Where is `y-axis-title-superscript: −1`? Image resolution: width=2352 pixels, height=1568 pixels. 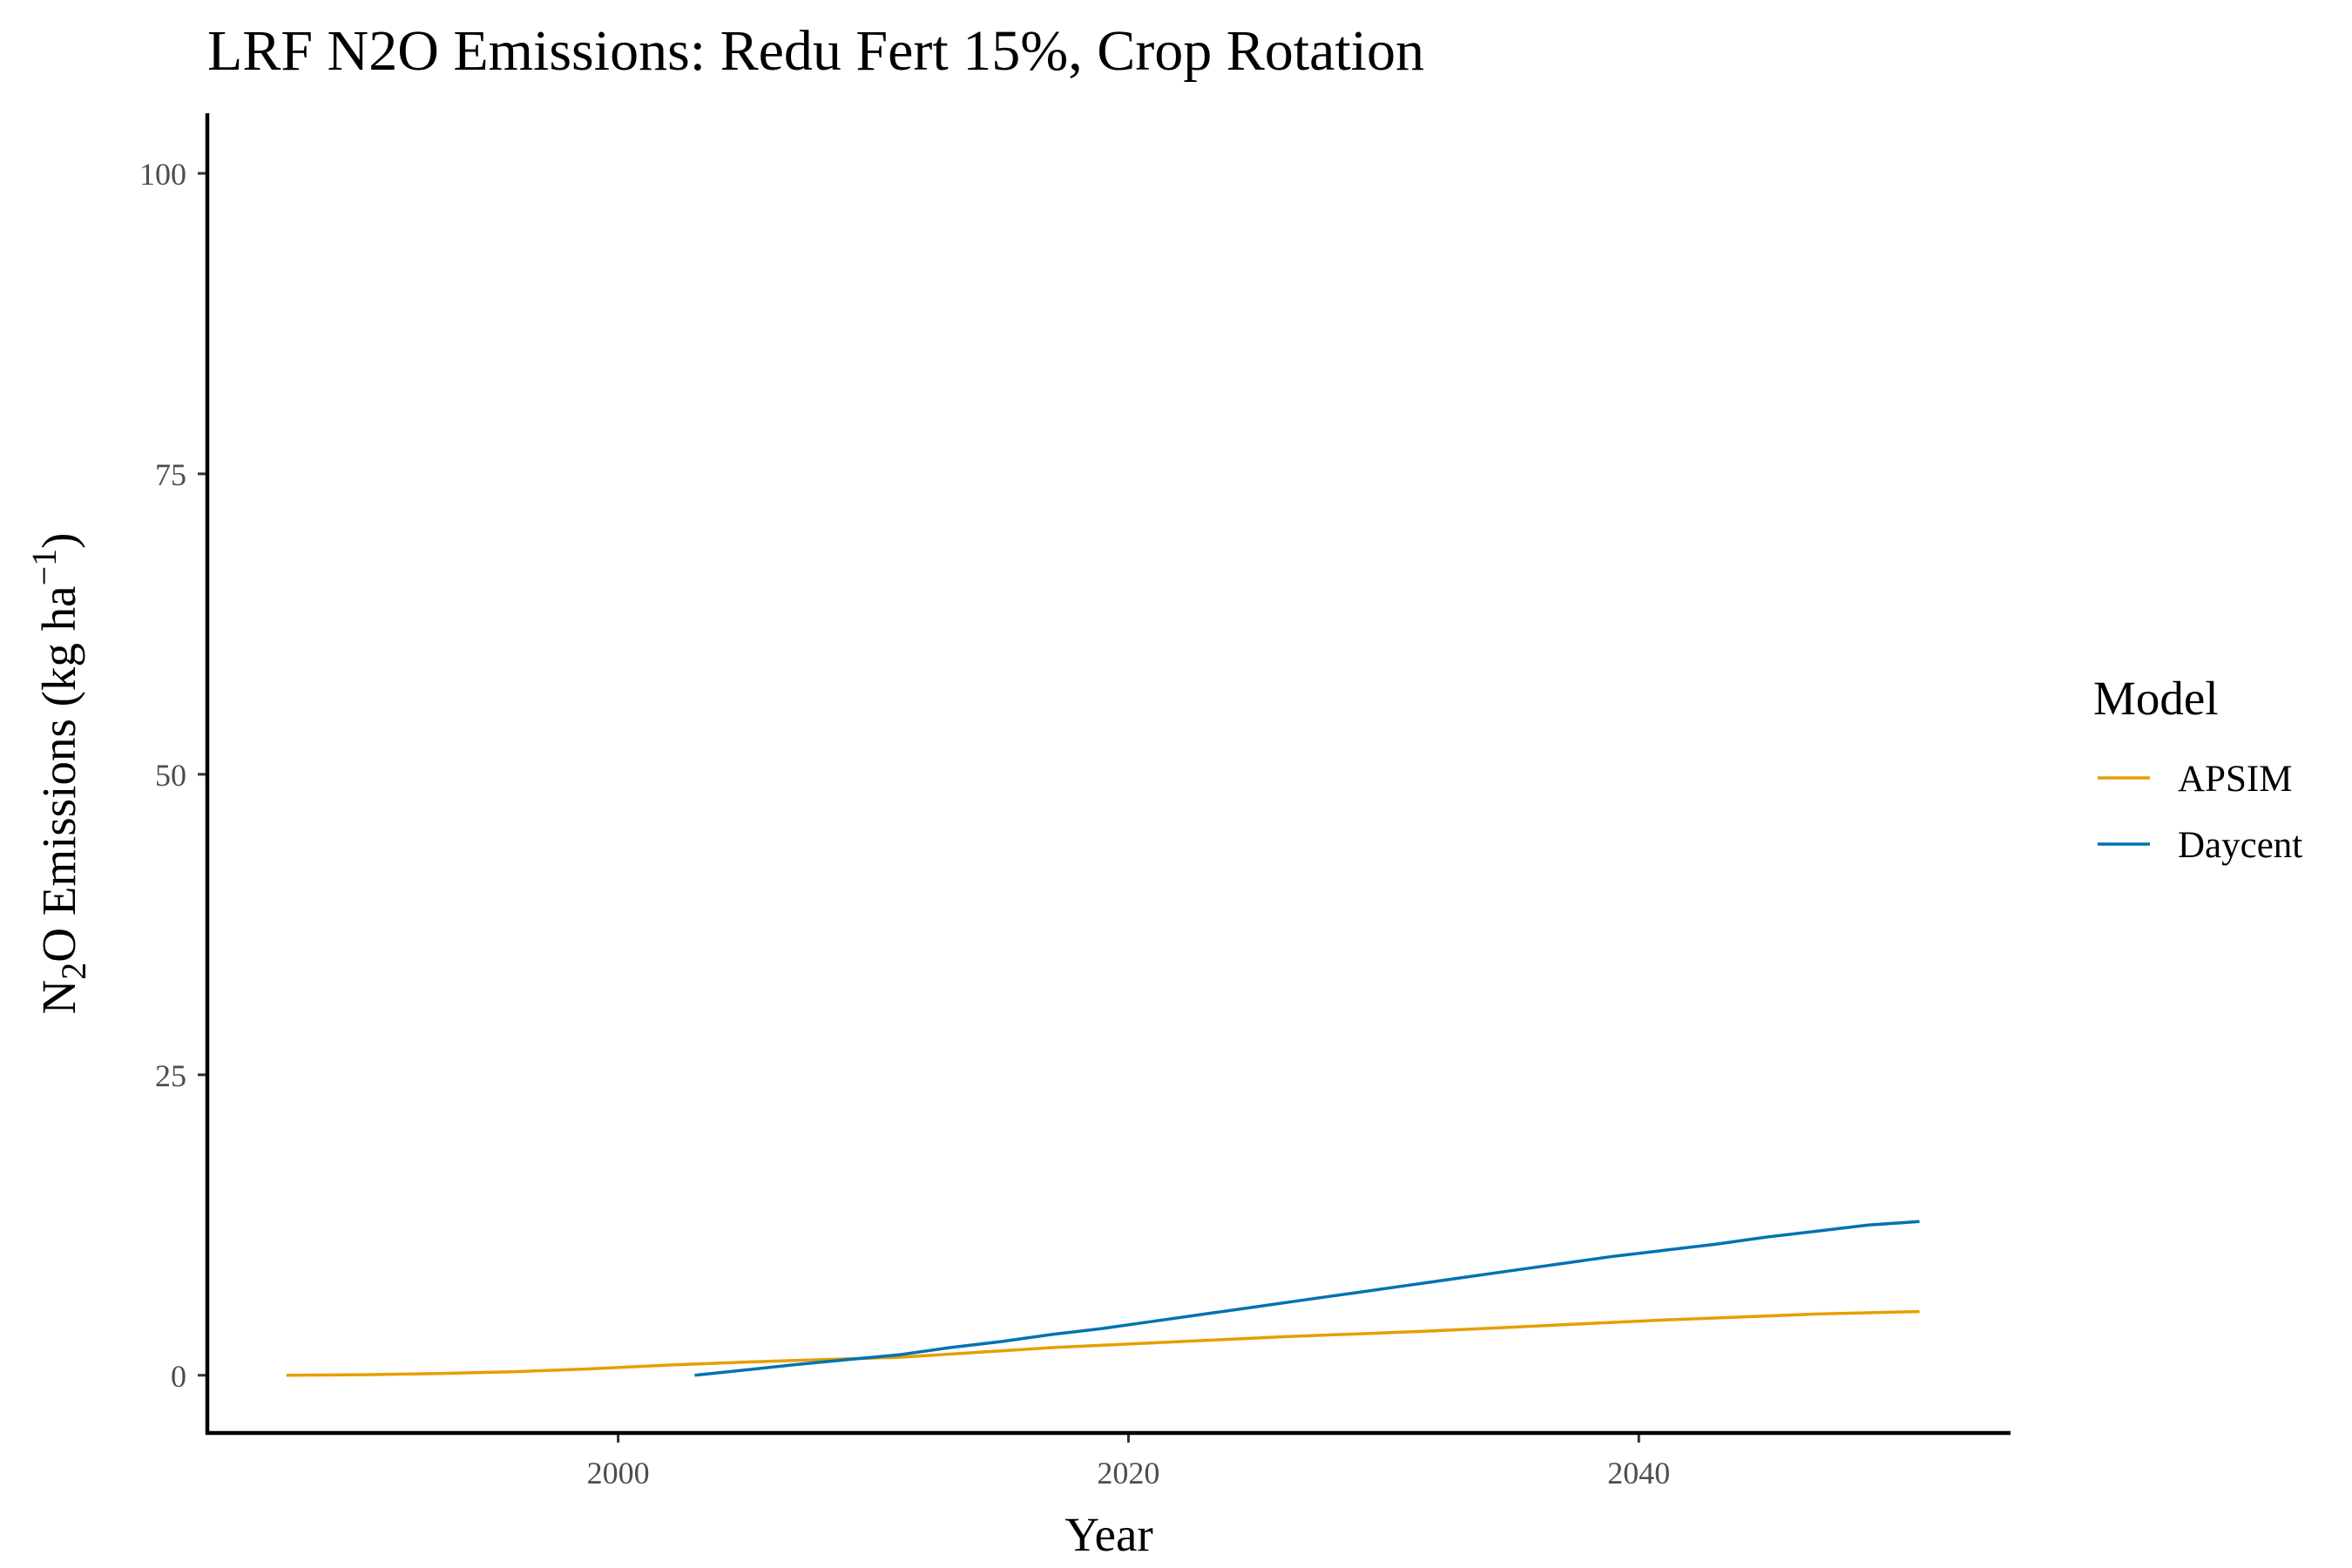 y-axis-title-superscript: −1 is located at coordinates (44, 567).